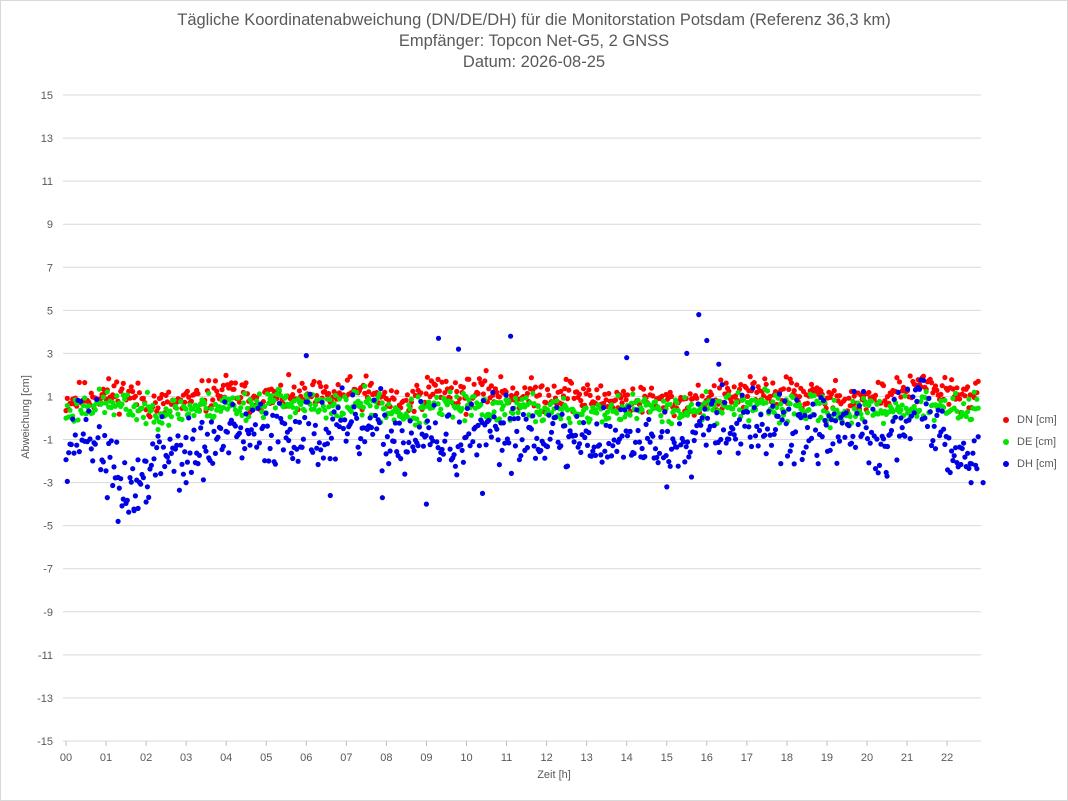 This screenshot has width=1068, height=801. I want to click on legend-label-dh: DH [cm], so click(1037, 464).